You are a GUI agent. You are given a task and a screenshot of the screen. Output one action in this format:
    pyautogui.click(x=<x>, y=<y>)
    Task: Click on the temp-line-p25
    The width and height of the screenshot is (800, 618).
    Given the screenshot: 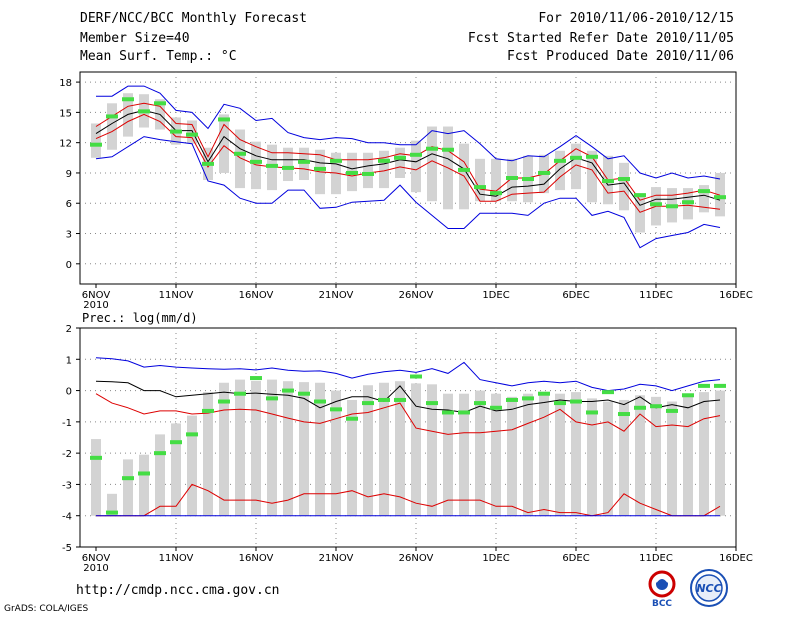 What is the action you would take?
    pyautogui.click(x=408, y=163)
    